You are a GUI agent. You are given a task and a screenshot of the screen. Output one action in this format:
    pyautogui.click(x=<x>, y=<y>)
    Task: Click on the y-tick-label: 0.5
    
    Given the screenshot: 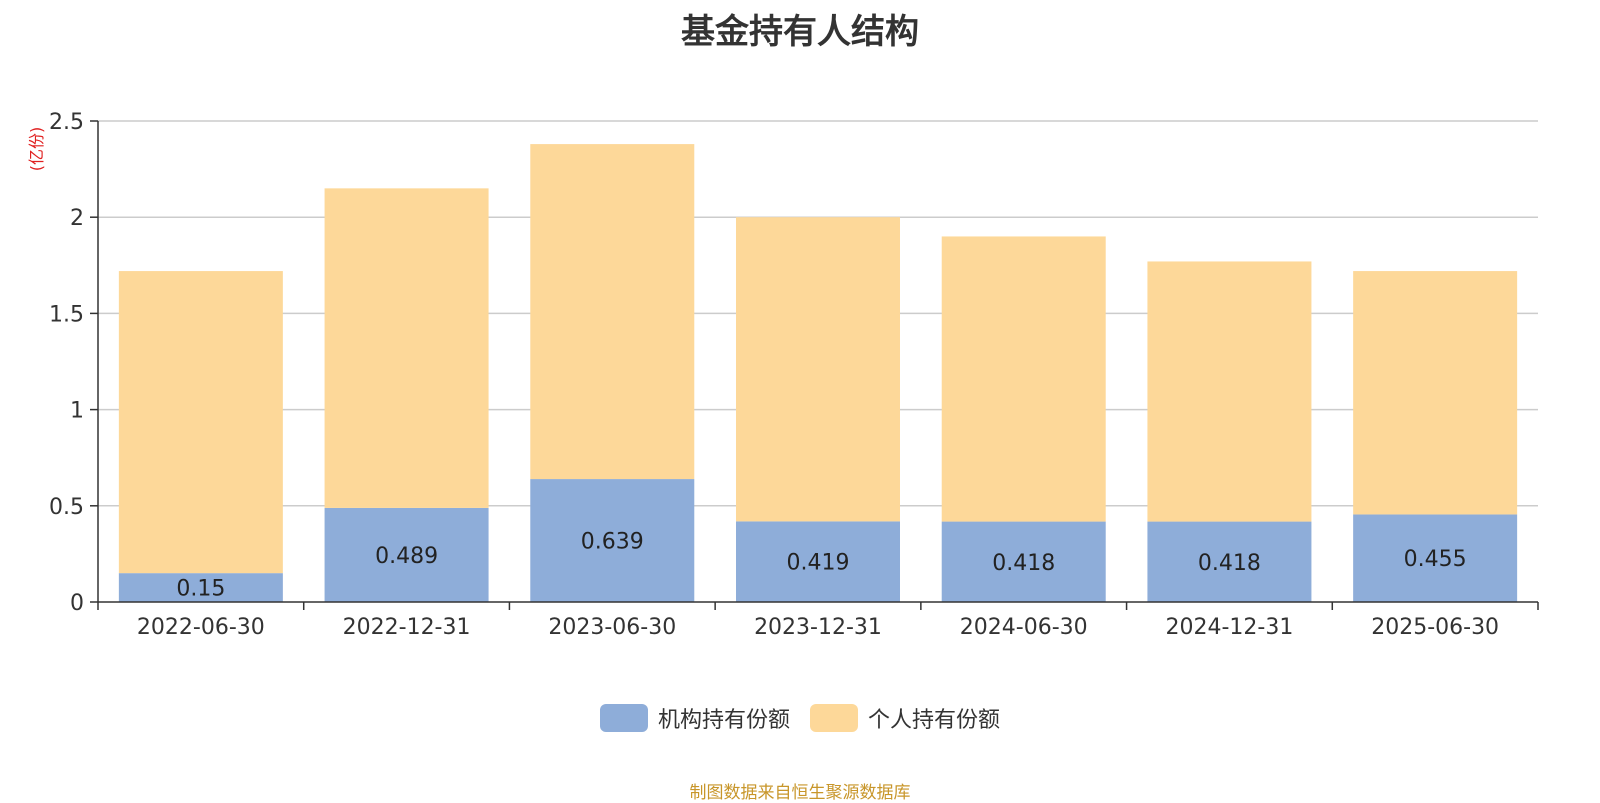 What is the action you would take?
    pyautogui.click(x=66, y=507)
    